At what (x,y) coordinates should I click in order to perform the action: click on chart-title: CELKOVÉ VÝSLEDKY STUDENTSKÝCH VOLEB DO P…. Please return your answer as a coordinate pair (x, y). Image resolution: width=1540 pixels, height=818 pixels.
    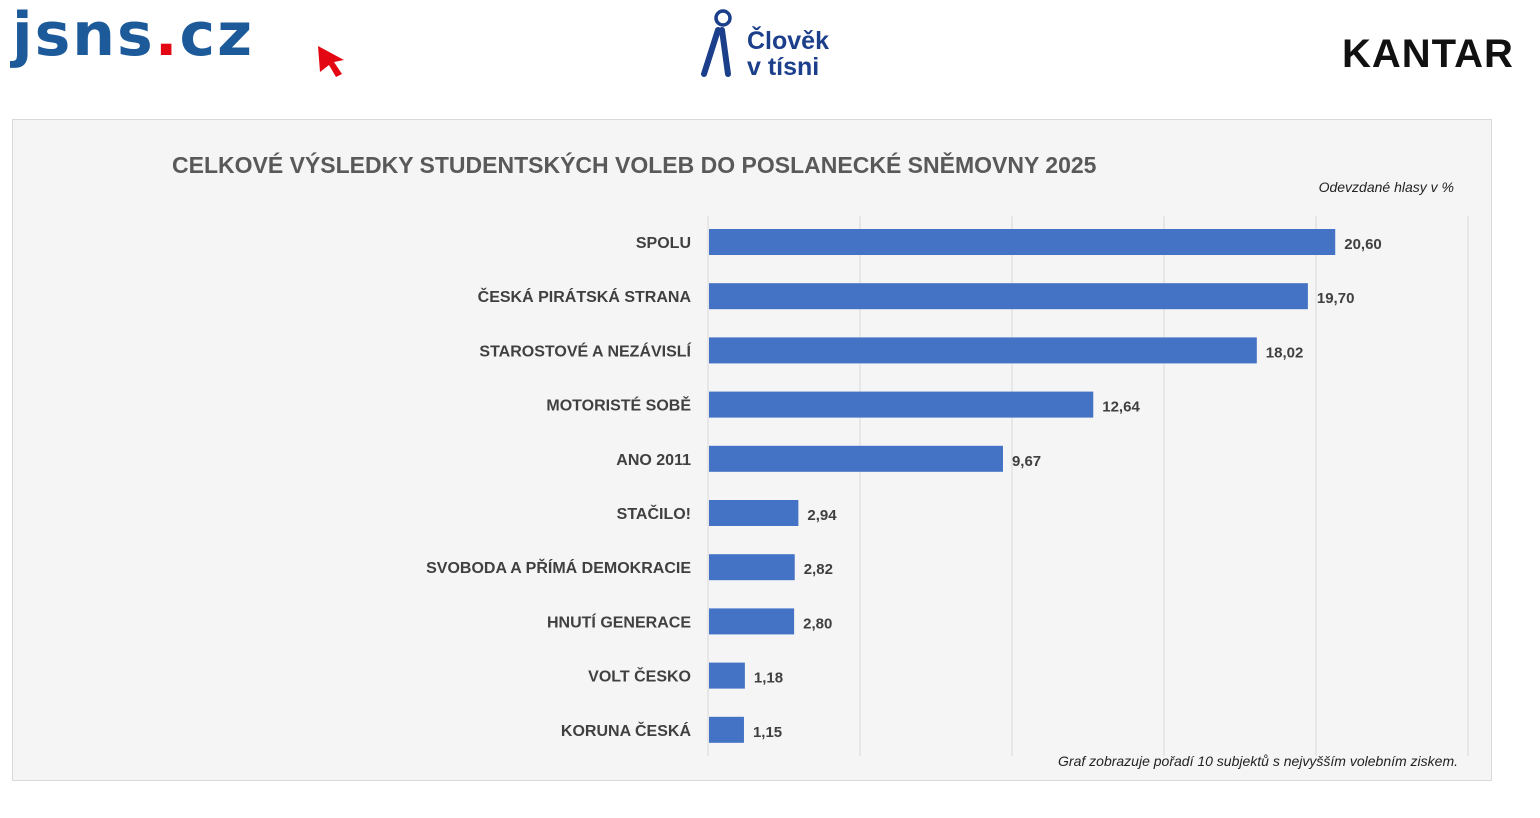
    Looking at the image, I should click on (634, 164).